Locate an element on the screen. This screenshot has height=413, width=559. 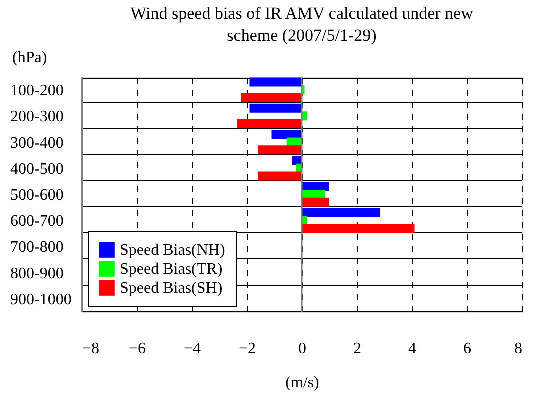
y-tick-label: 800-900 is located at coordinates (37, 273).